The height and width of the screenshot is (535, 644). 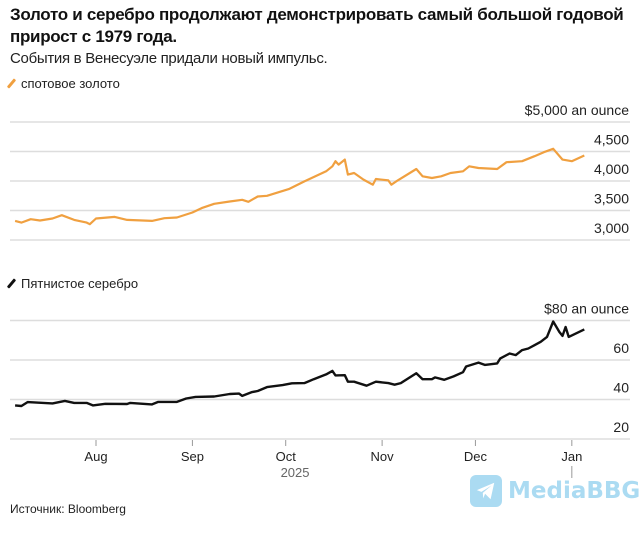 I want to click on watermark: MediaBBG, so click(x=555, y=491).